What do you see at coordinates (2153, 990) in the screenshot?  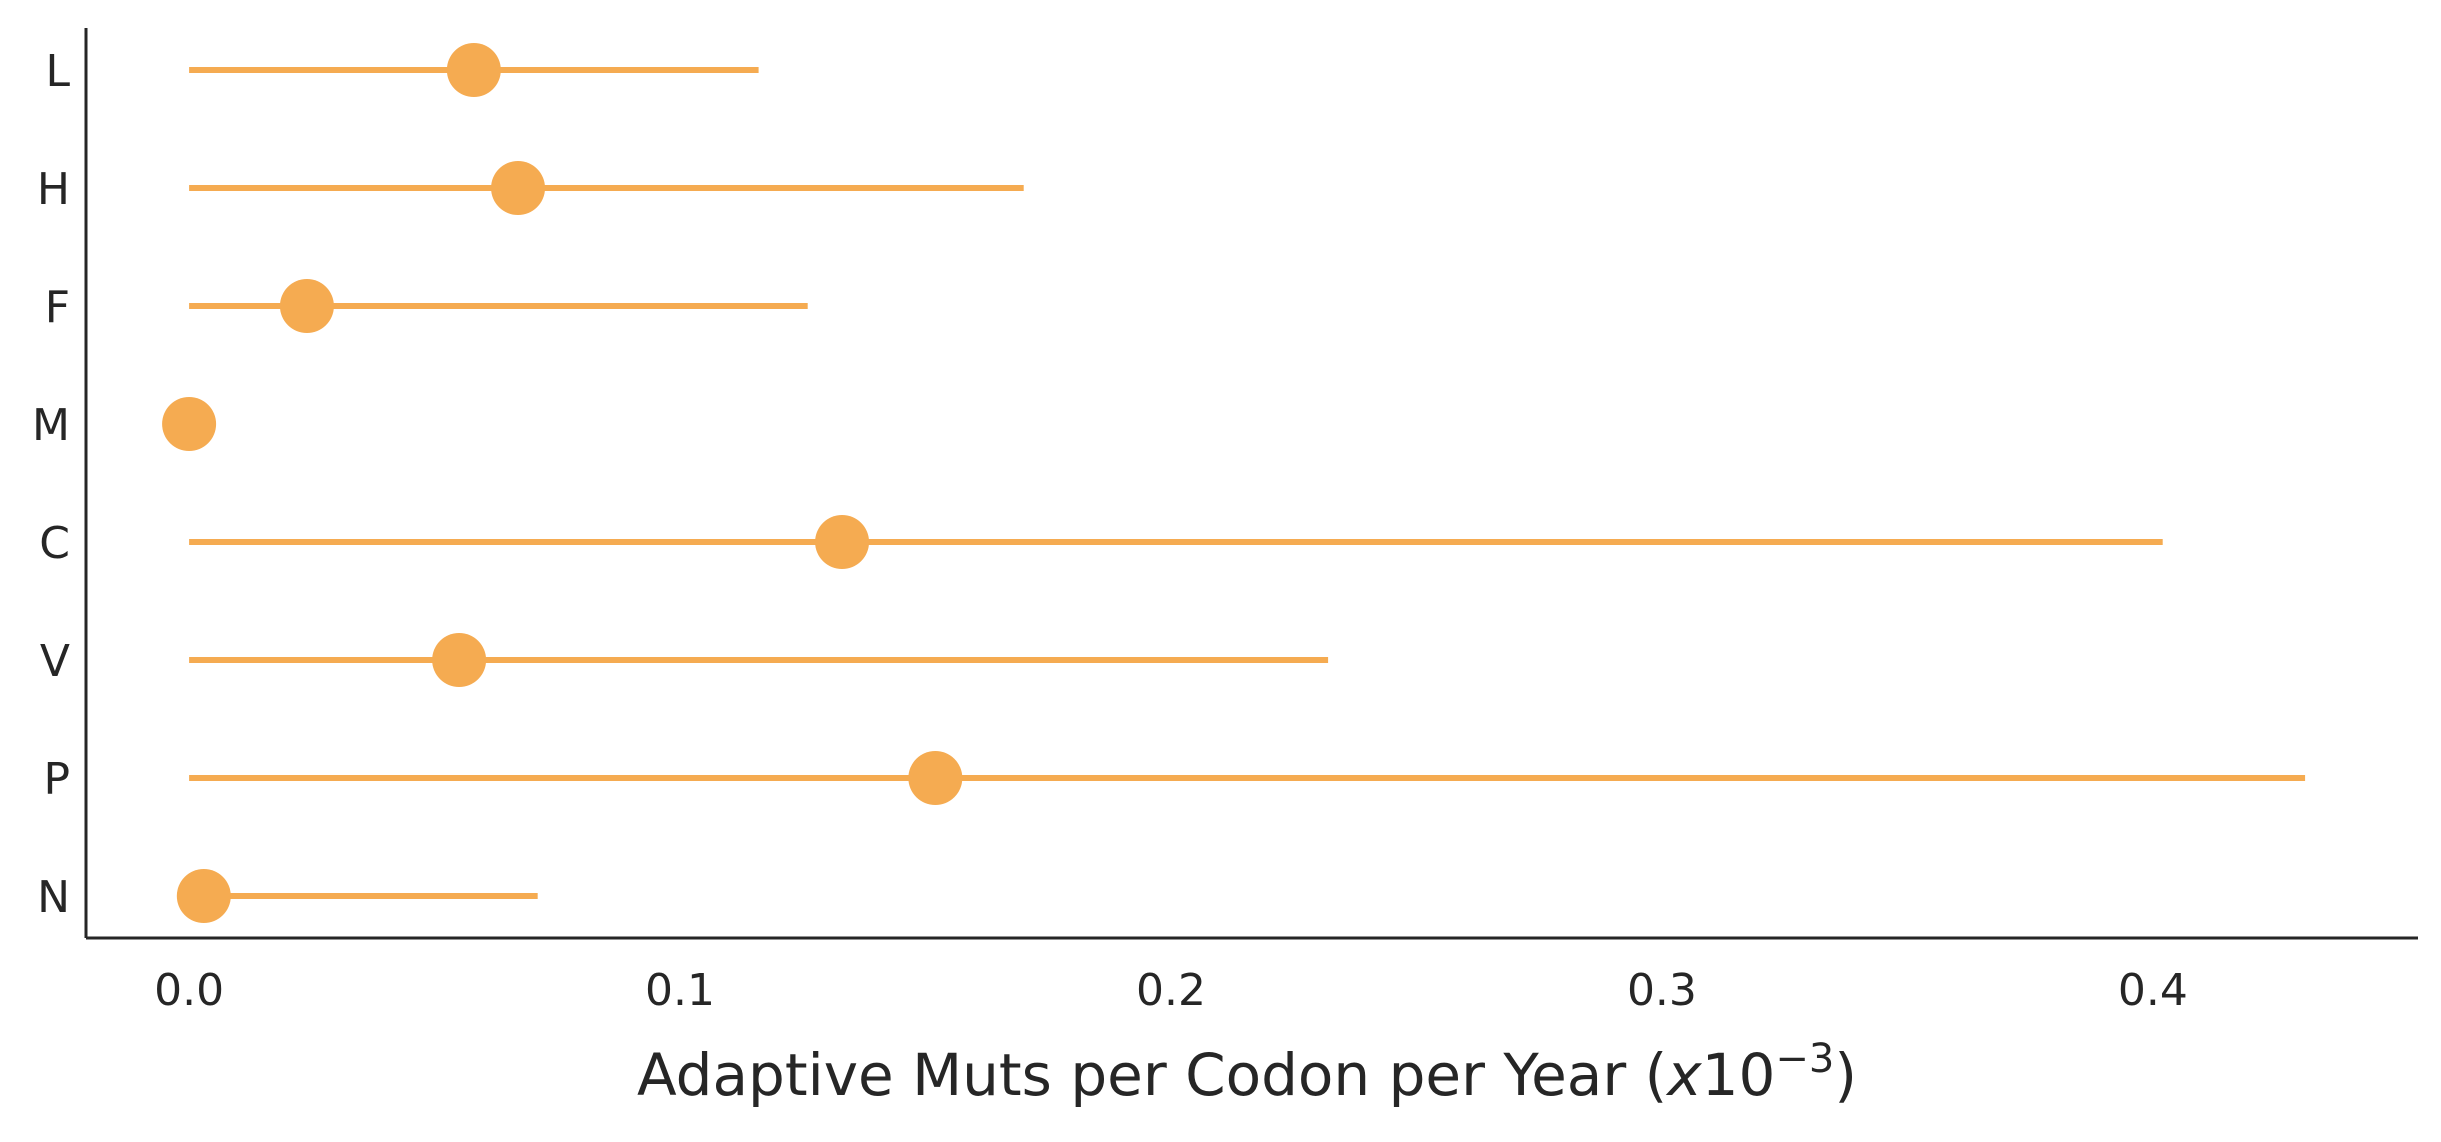 I see `x-tick-label: 0.4` at bounding box center [2153, 990].